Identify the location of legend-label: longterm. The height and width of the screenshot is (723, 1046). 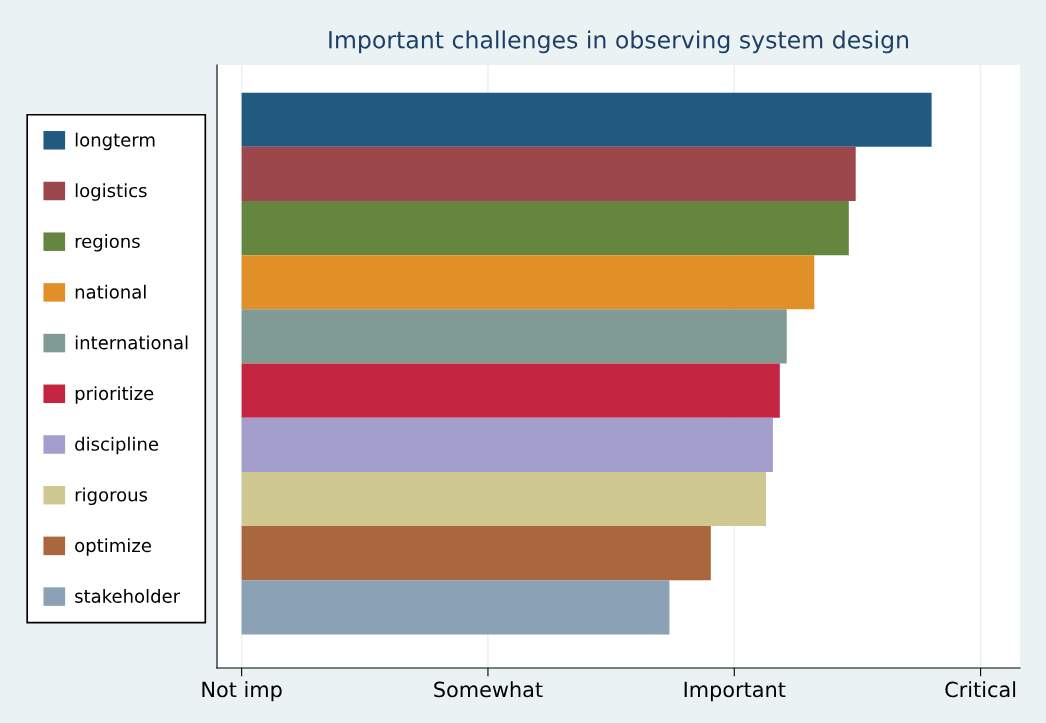
(115, 141).